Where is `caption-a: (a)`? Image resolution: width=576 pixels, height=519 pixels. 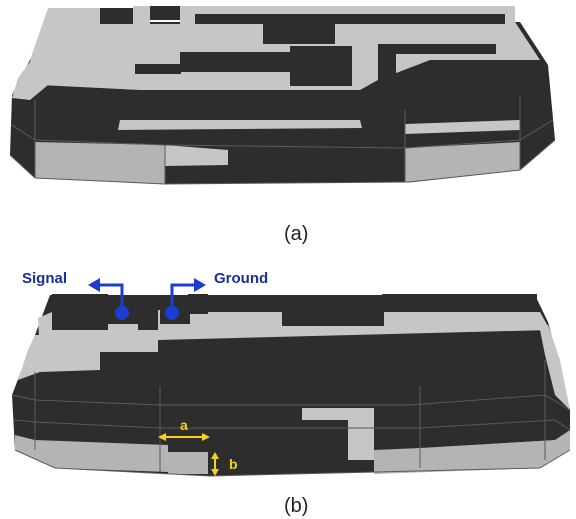 caption-a: (a) is located at coordinates (296, 234).